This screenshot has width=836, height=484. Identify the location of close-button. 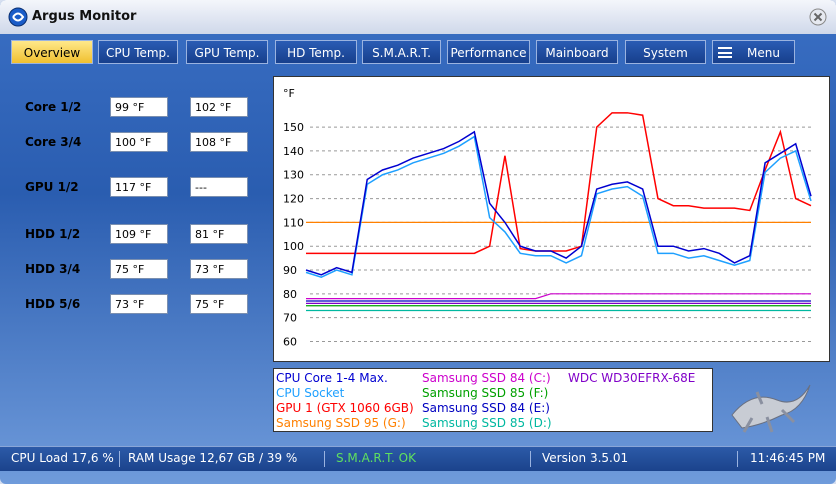
(818, 17).